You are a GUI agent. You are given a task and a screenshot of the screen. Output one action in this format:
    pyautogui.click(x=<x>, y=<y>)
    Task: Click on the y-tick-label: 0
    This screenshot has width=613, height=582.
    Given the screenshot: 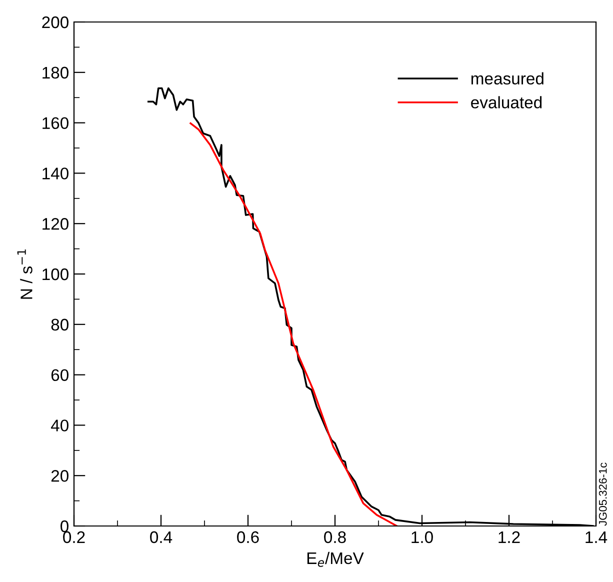 What is the action you would take?
    pyautogui.click(x=64, y=526)
    